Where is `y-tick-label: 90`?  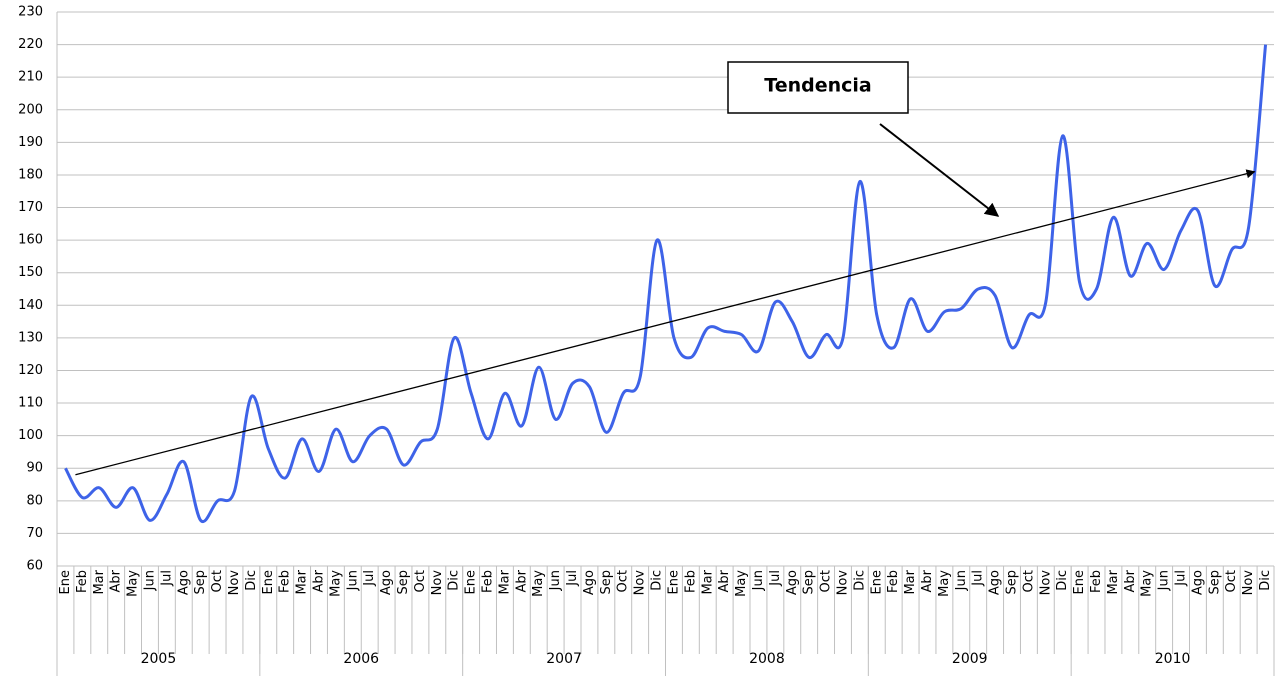 y-tick-label: 90 is located at coordinates (34, 468).